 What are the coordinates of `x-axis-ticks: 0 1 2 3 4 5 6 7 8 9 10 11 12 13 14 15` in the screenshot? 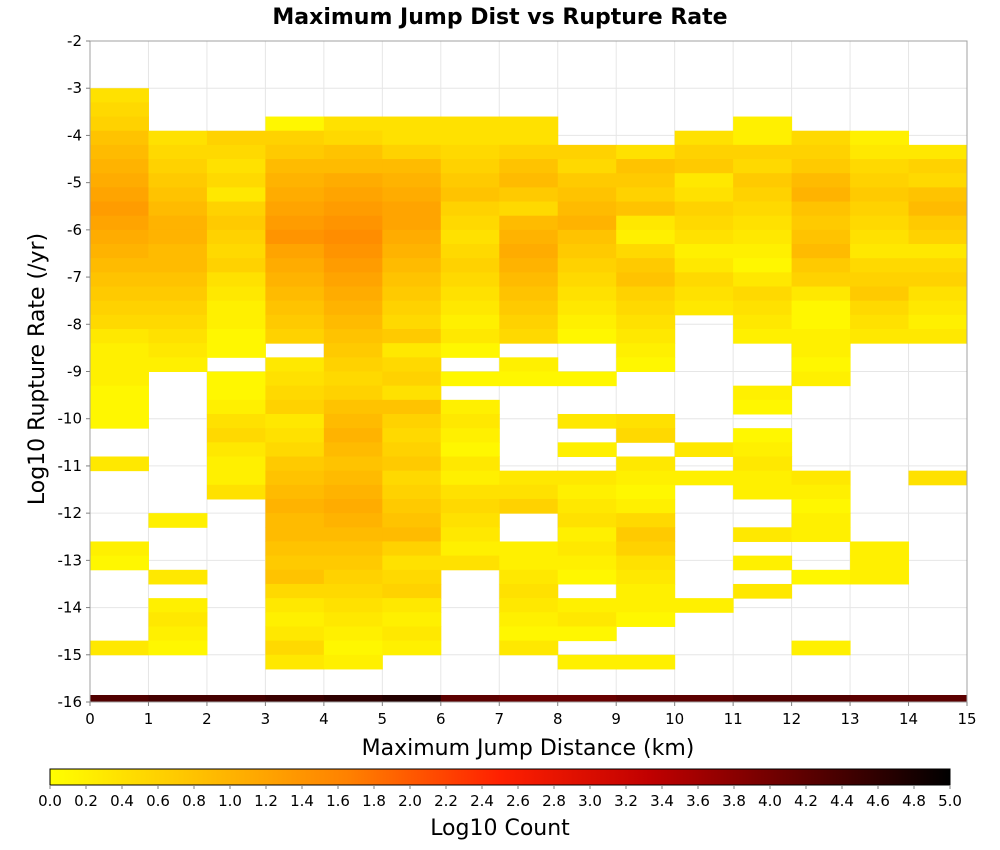 It's located at (531, 715).